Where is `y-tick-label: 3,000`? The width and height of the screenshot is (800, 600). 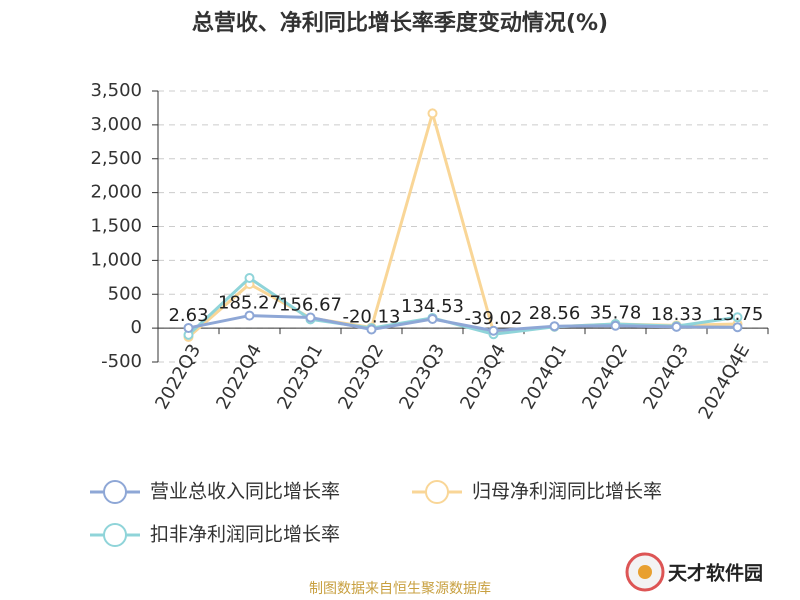
y-tick-label: 3,000 is located at coordinates (116, 124).